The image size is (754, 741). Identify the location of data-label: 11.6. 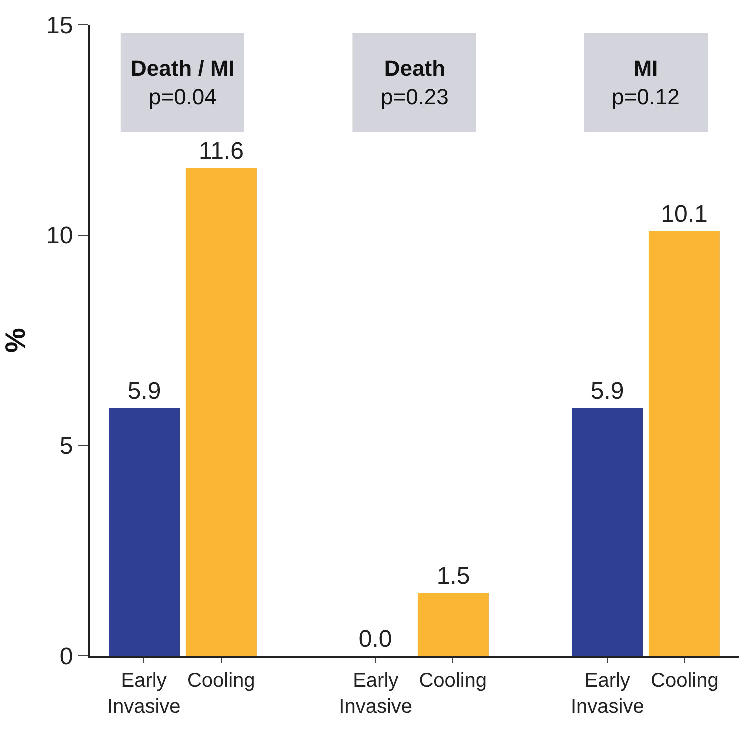
(221, 151).